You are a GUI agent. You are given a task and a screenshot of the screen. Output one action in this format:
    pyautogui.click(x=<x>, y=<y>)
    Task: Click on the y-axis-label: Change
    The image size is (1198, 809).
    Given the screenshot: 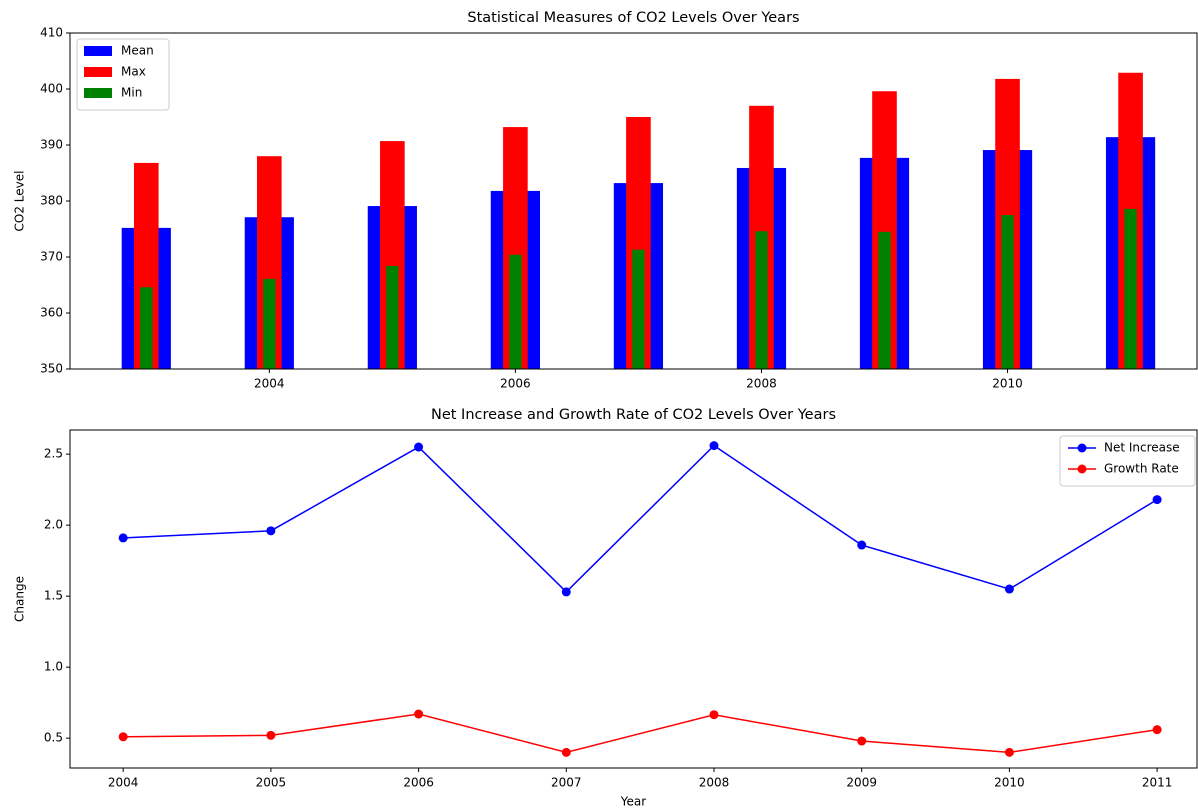 What is the action you would take?
    pyautogui.click(x=20, y=599)
    